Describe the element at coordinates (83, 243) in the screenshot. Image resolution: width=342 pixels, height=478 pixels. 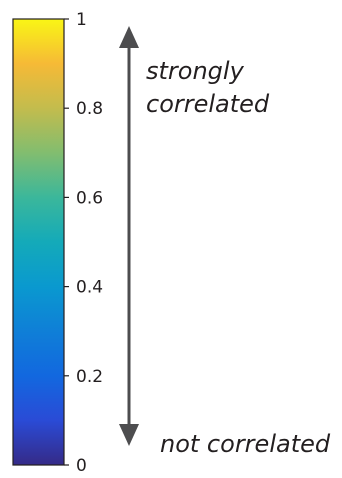
I see `colorbar-ticks: 0 0.2 0.4 0.6 0.8 1` at that location.